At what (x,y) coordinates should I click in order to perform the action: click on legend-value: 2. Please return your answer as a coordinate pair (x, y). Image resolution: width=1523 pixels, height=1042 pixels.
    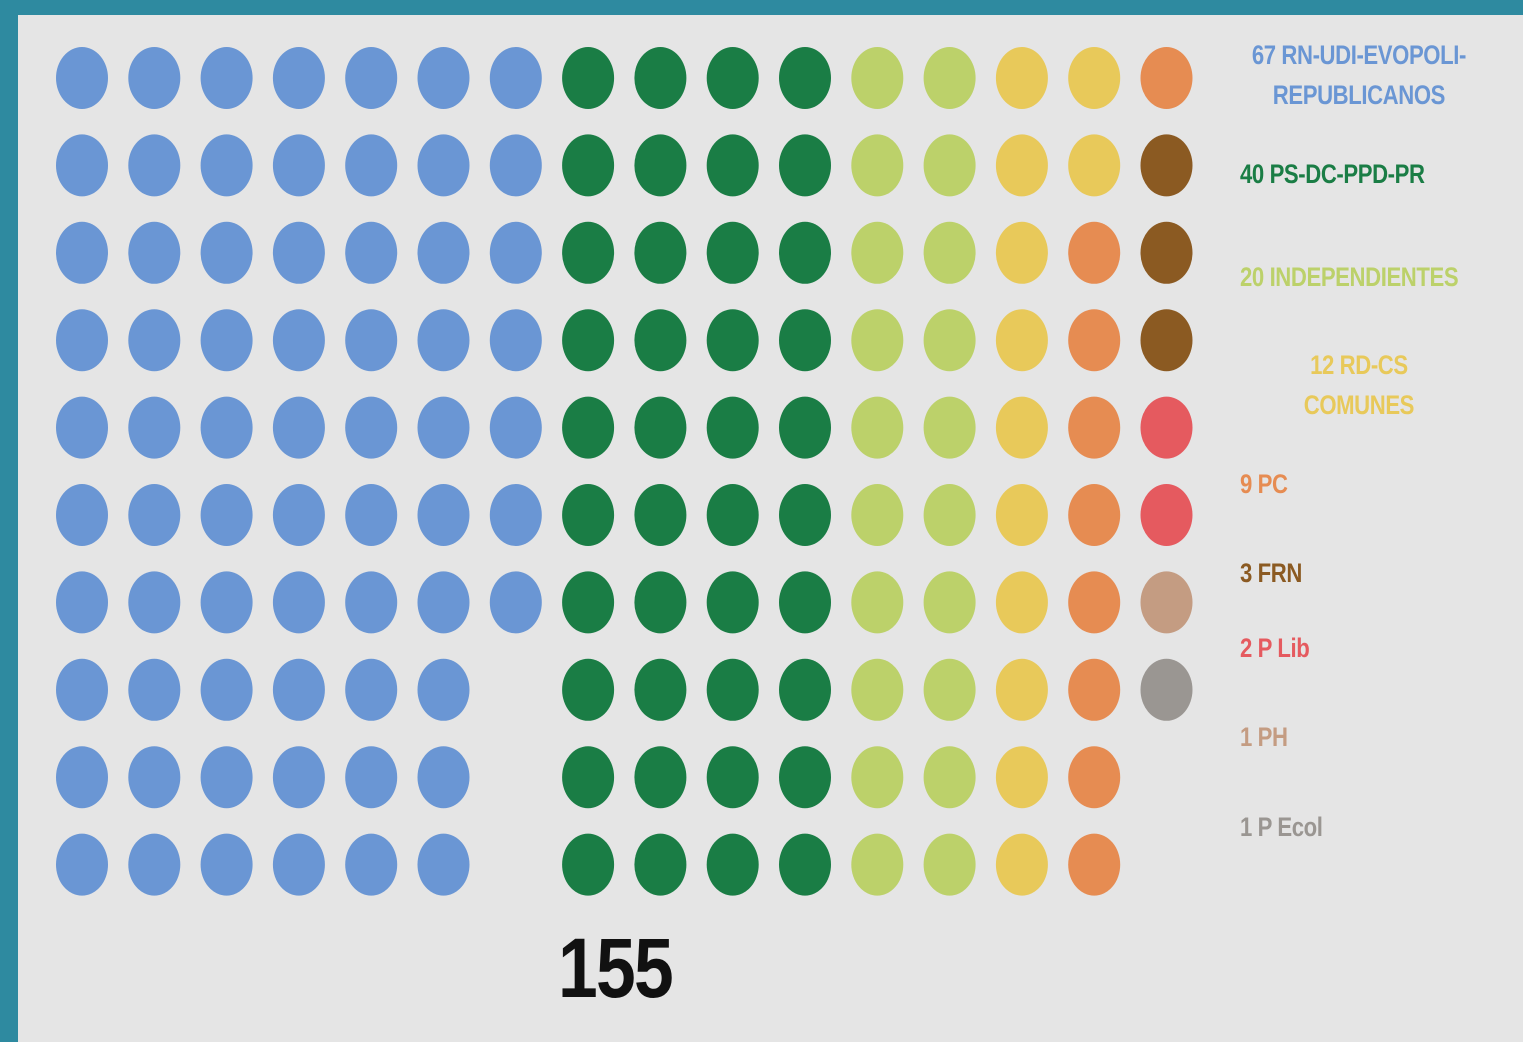
    Looking at the image, I should click on (1246, 648).